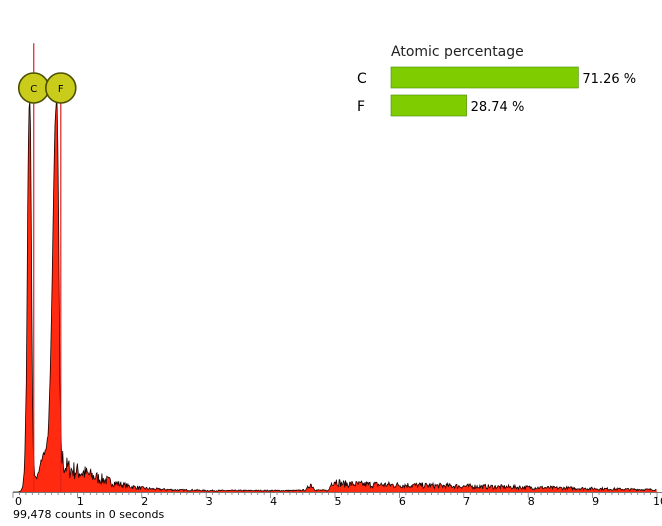  What do you see at coordinates (466, 501) in the screenshot?
I see `x-tick-label: 7` at bounding box center [466, 501].